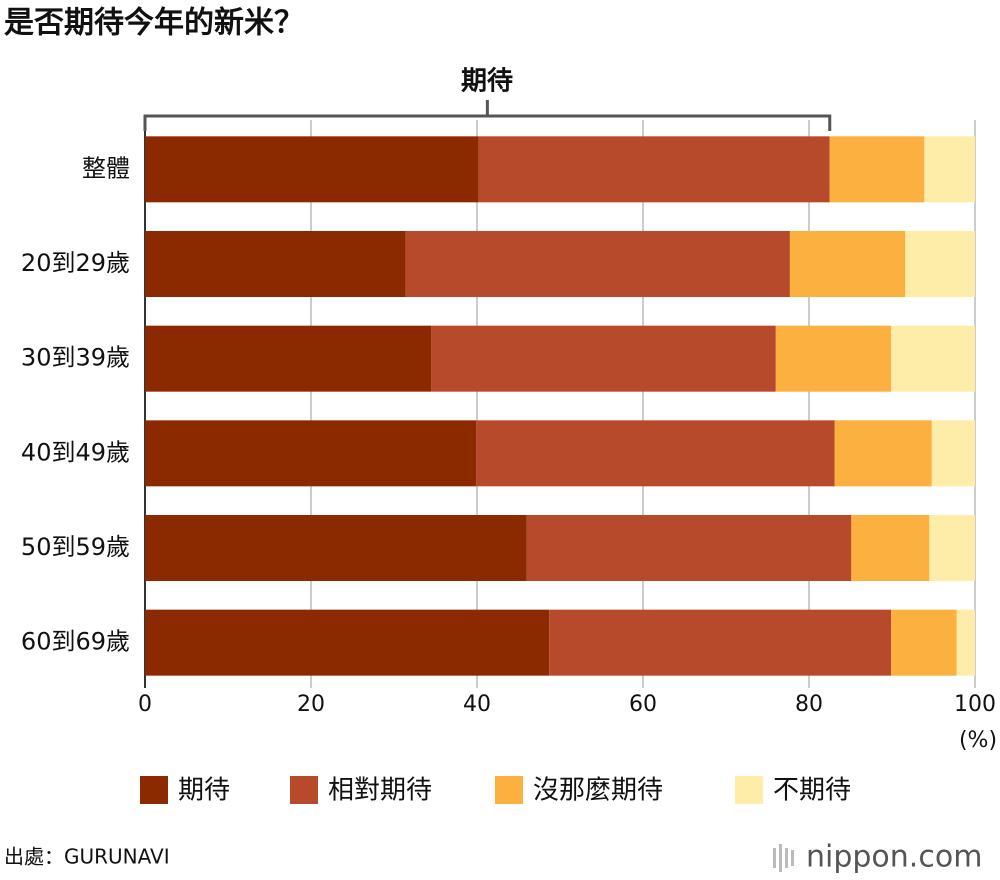  What do you see at coordinates (598, 791) in the screenshot?
I see `legend-label: 沒那麼期待` at bounding box center [598, 791].